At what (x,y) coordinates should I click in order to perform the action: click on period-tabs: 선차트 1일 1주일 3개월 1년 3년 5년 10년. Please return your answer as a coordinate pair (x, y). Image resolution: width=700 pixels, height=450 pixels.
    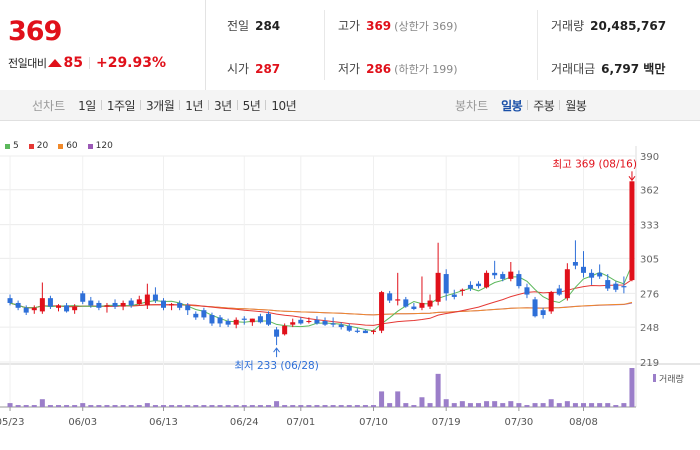
    Looking at the image, I should click on (166, 105).